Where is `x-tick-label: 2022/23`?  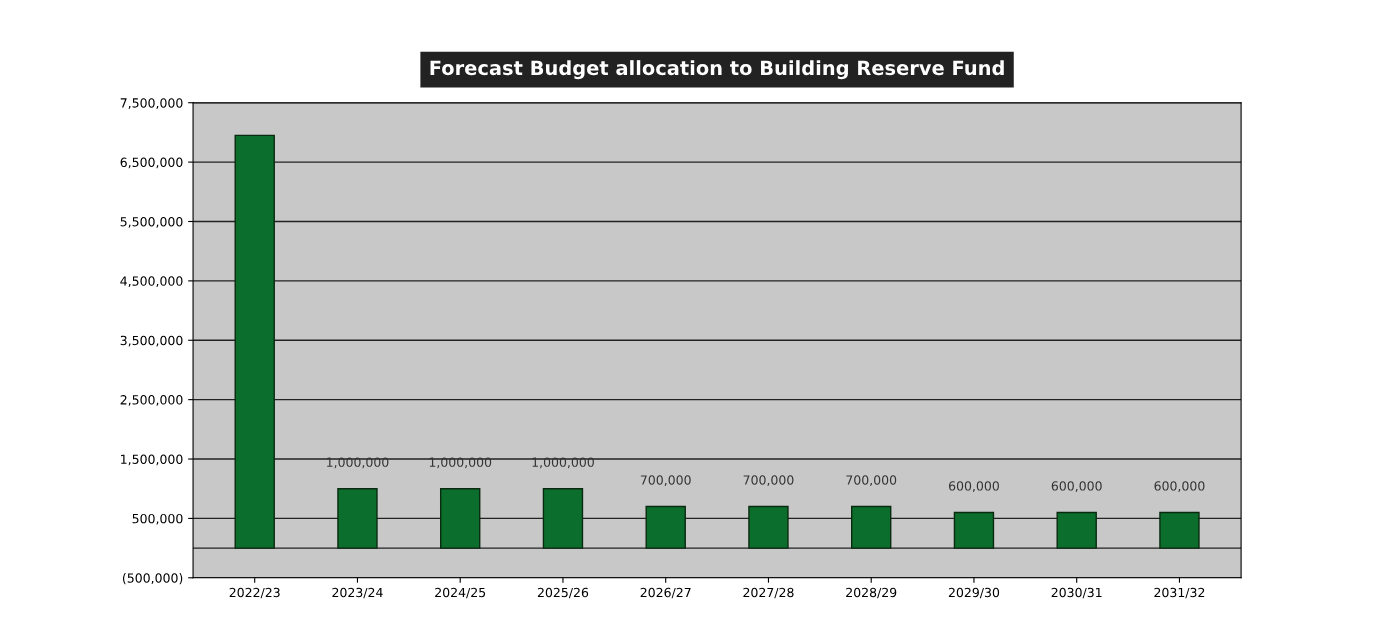 x-tick-label: 2022/23 is located at coordinates (254, 593).